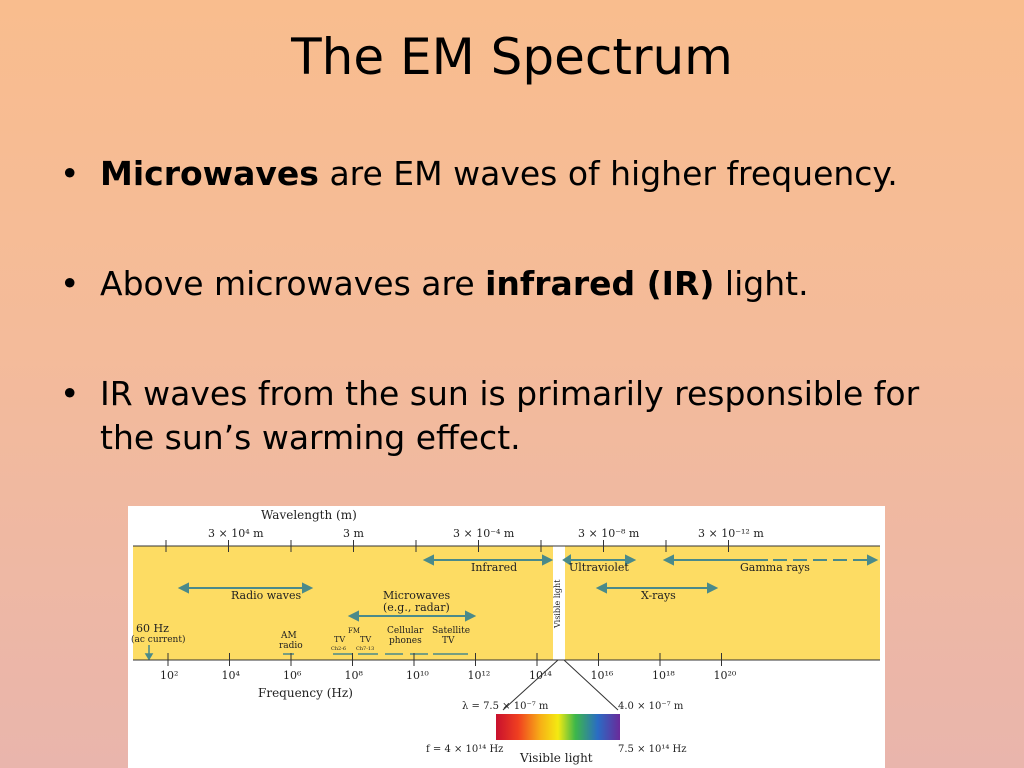  What do you see at coordinates (484, 533) in the screenshot?
I see `wavelength-label: 3 × 10⁻⁴ m` at bounding box center [484, 533].